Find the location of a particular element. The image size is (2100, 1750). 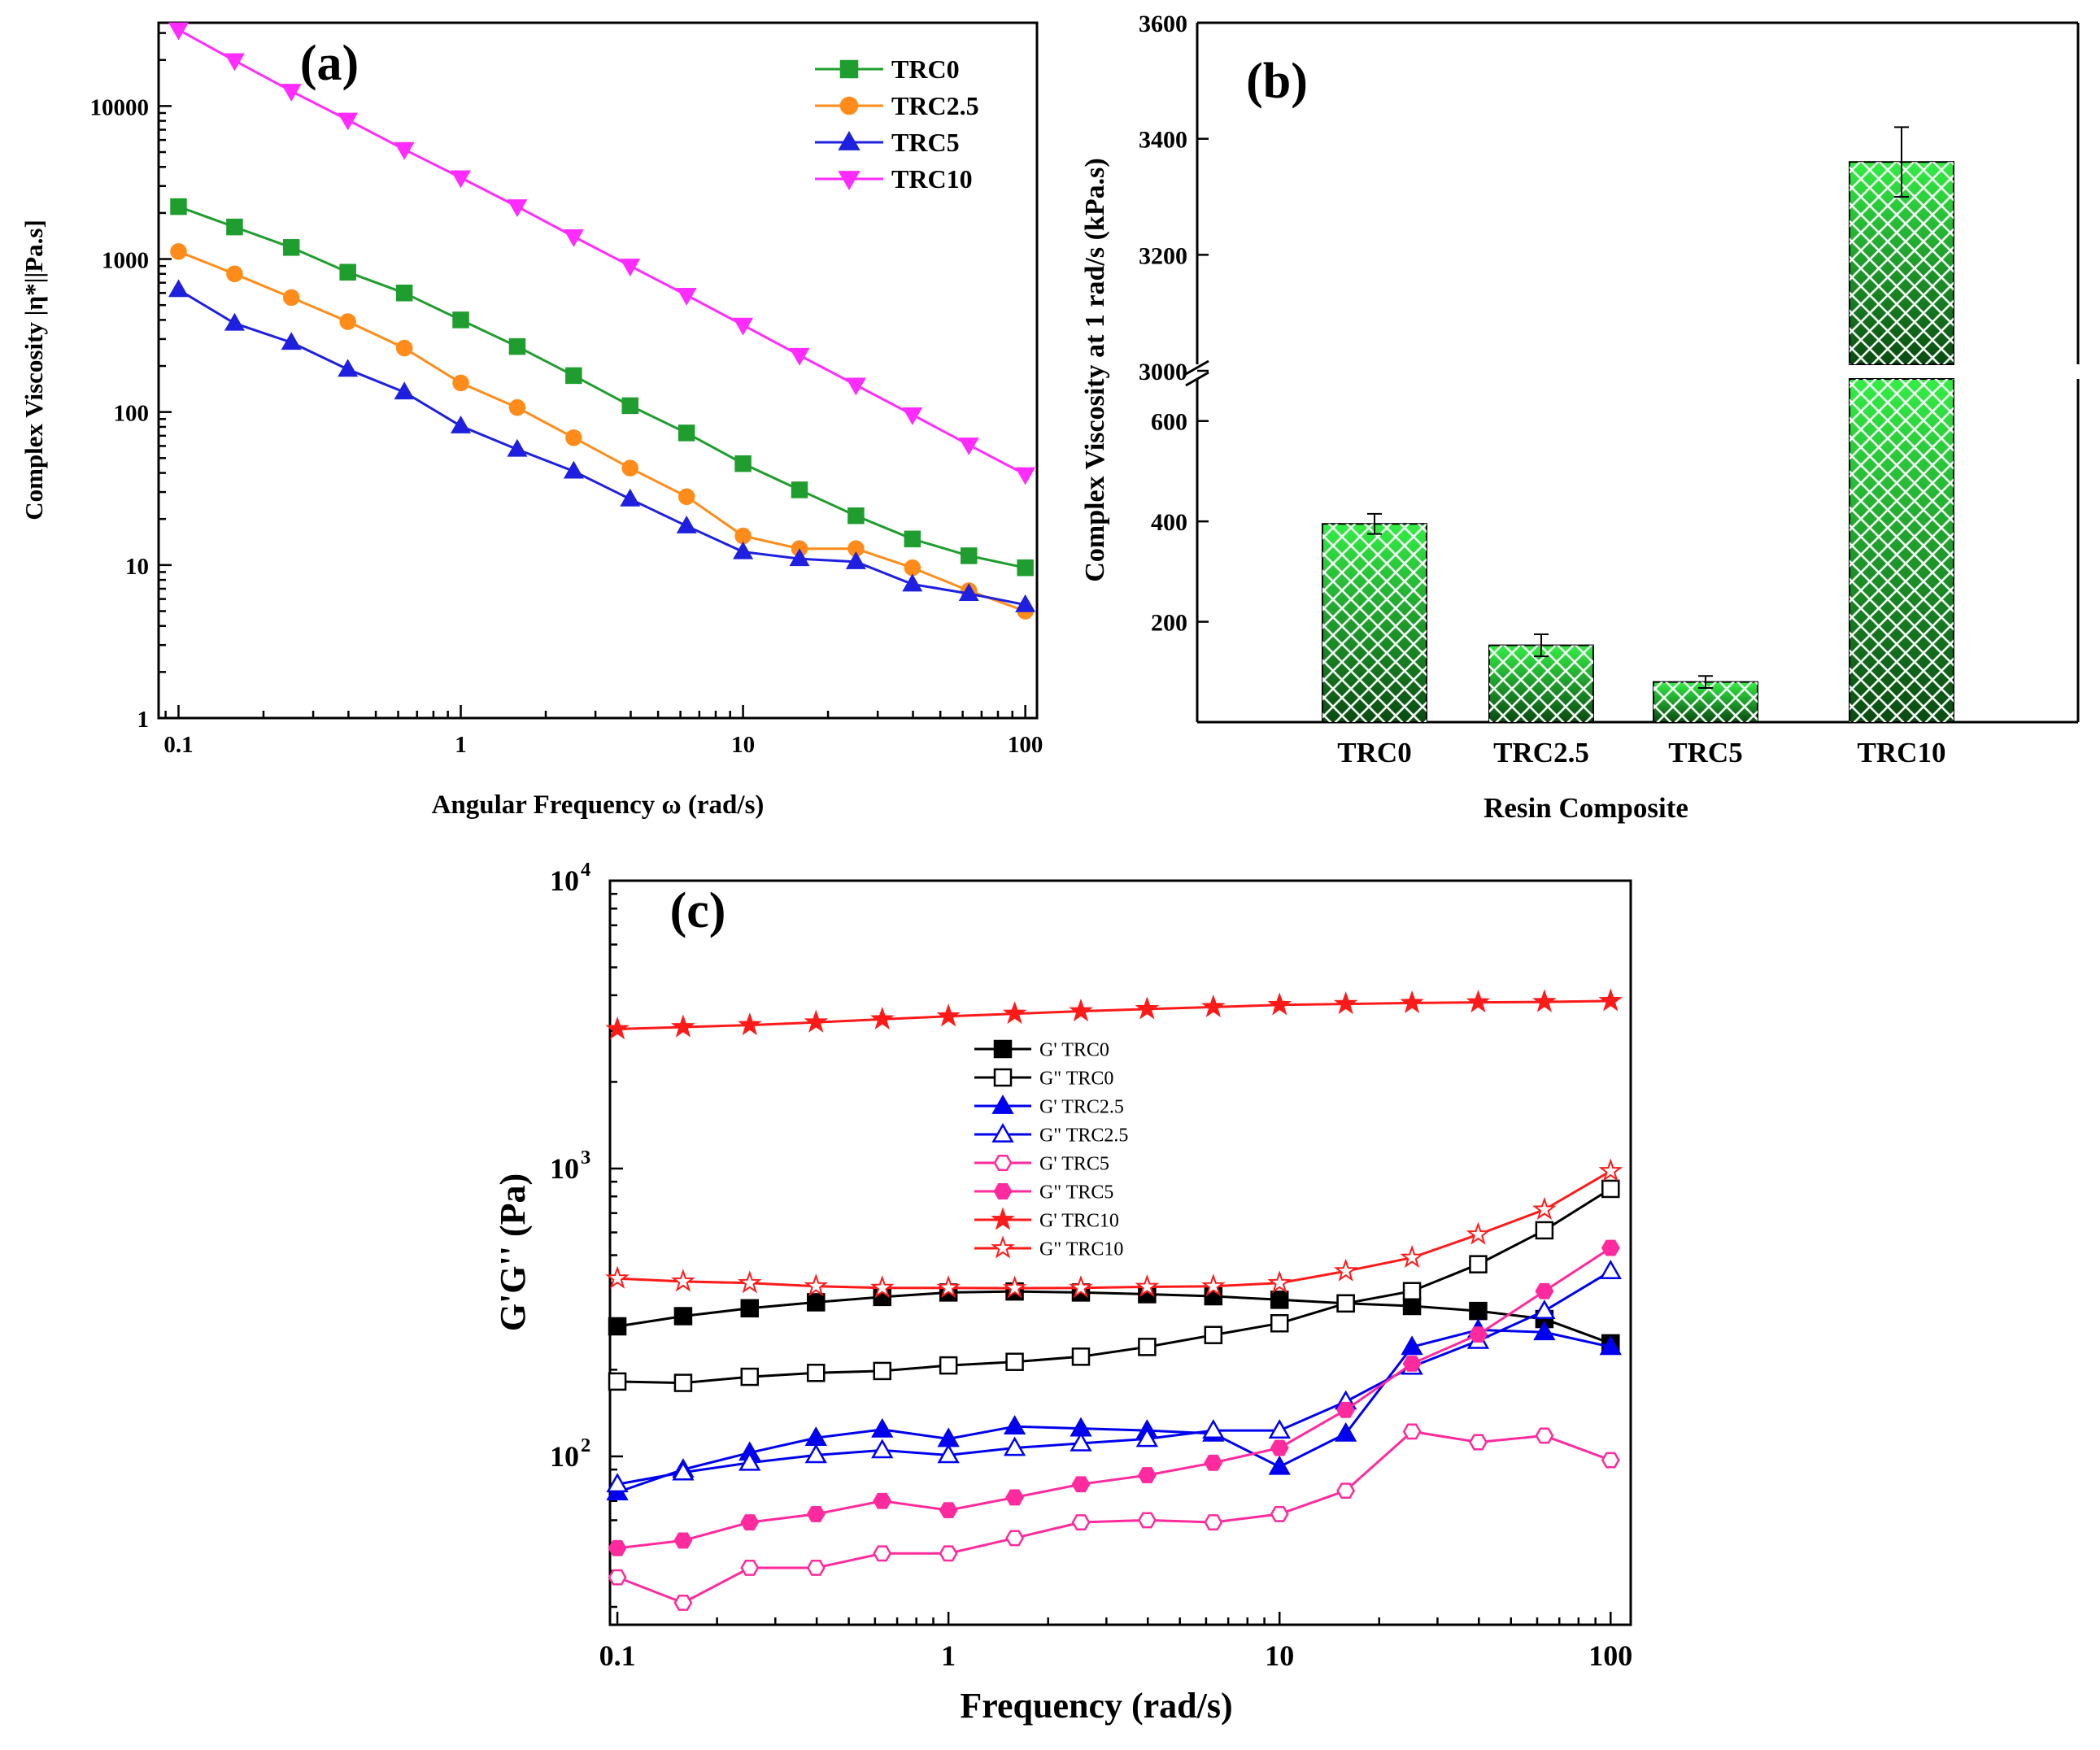

x-tick-label: TRC5 is located at coordinates (1705, 752).